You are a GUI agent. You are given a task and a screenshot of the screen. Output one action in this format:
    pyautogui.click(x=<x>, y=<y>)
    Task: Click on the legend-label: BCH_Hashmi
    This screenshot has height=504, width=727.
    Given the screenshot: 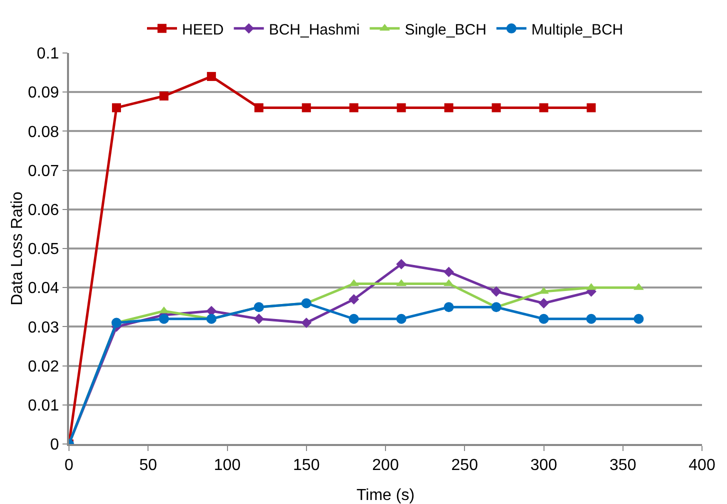 What is the action you would take?
    pyautogui.click(x=314, y=29)
    